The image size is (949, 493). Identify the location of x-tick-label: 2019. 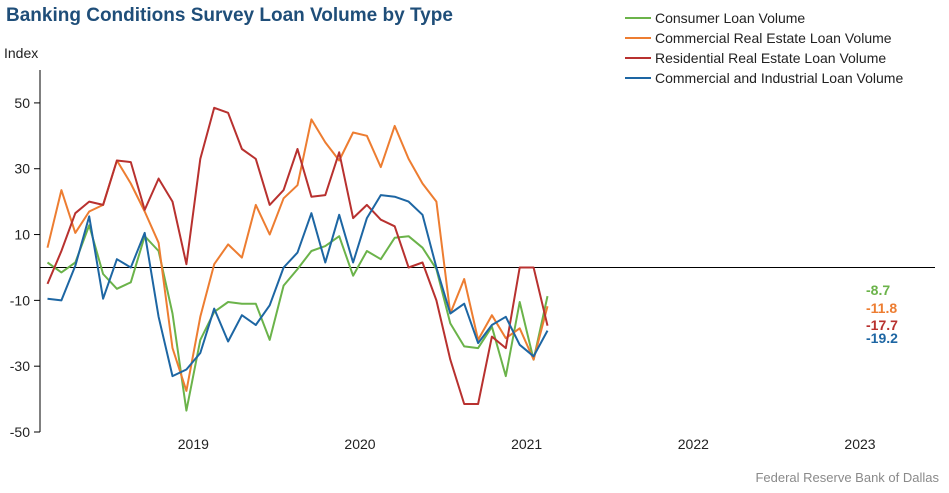
(193, 444).